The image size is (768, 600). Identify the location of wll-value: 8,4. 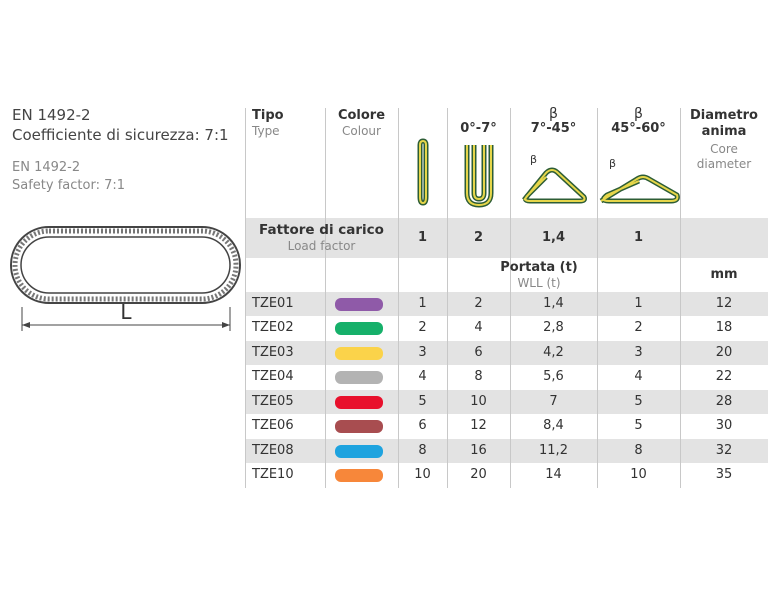
(553, 425).